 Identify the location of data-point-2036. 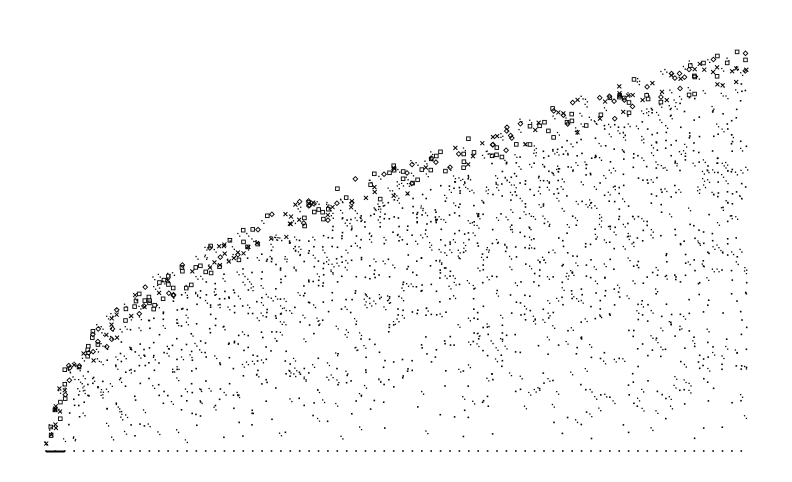
(736, 366).